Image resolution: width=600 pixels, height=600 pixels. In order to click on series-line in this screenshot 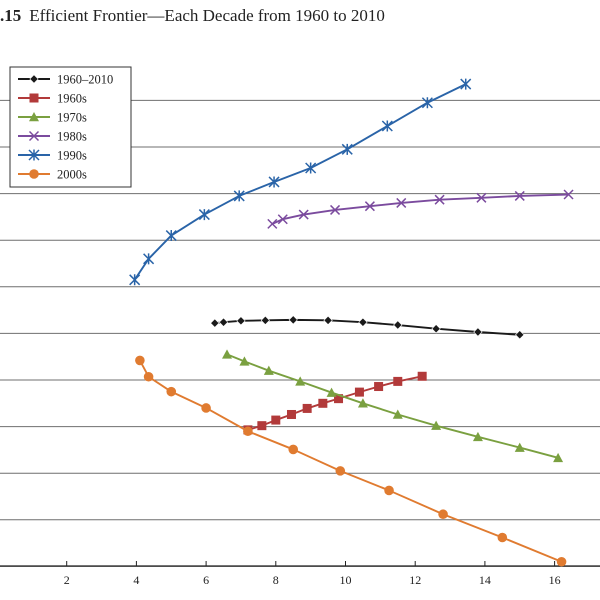, I will do `click(420, 209)`.